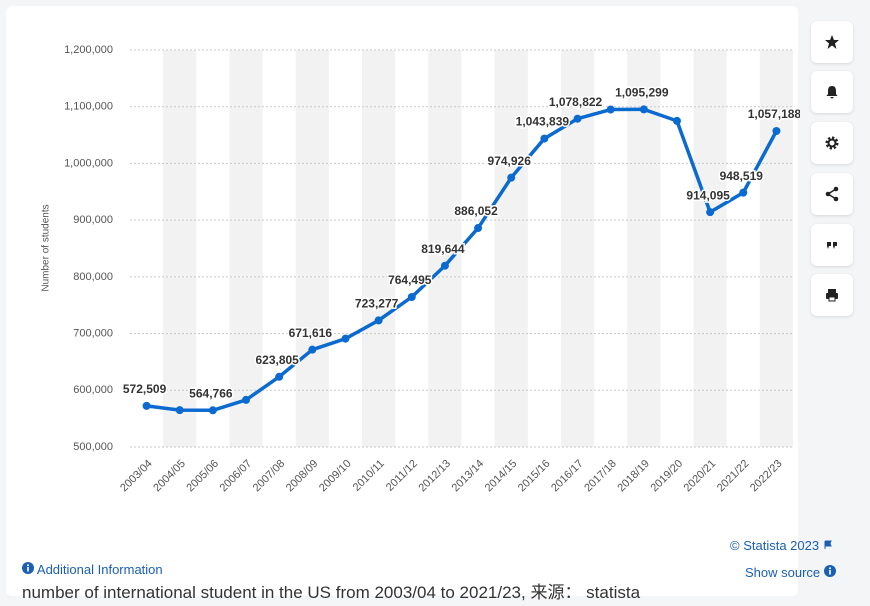 The image size is (870, 606). I want to click on y-tick-label: 700,000, so click(93, 333).